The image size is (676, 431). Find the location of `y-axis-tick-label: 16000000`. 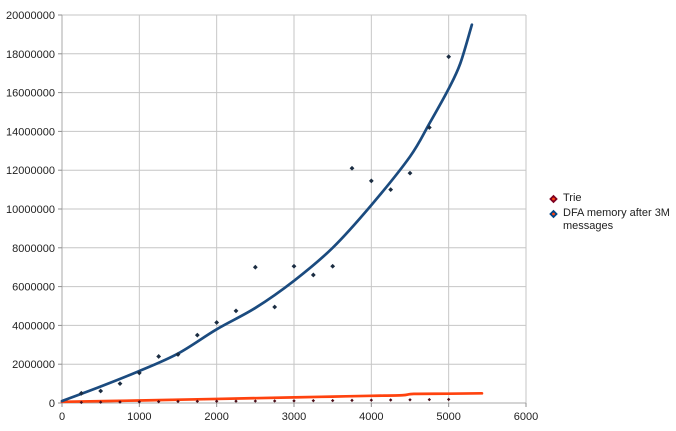

y-axis-tick-label: 16000000 is located at coordinates (30, 94).